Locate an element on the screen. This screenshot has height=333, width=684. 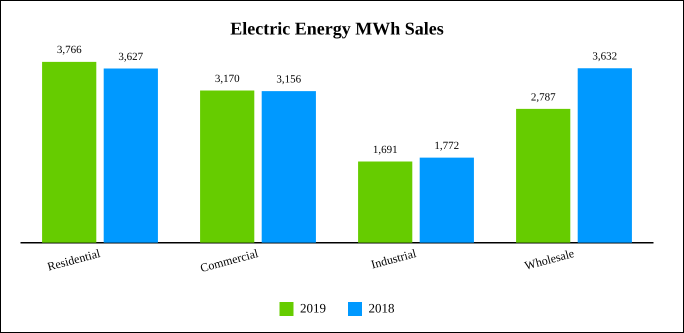
data-label: 3,627 is located at coordinates (131, 56).